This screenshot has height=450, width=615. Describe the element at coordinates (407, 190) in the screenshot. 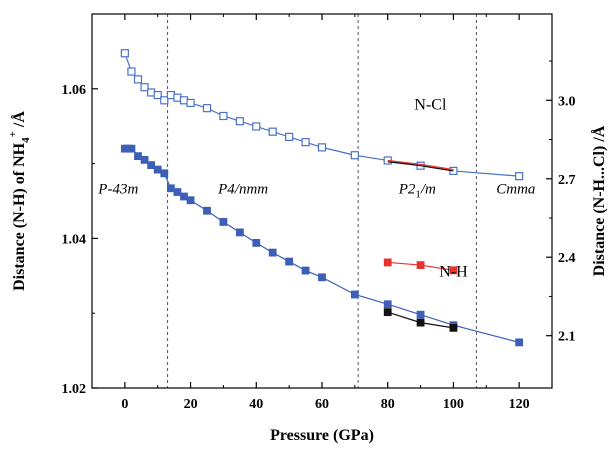

I see `phase-label-part: P2` at that location.